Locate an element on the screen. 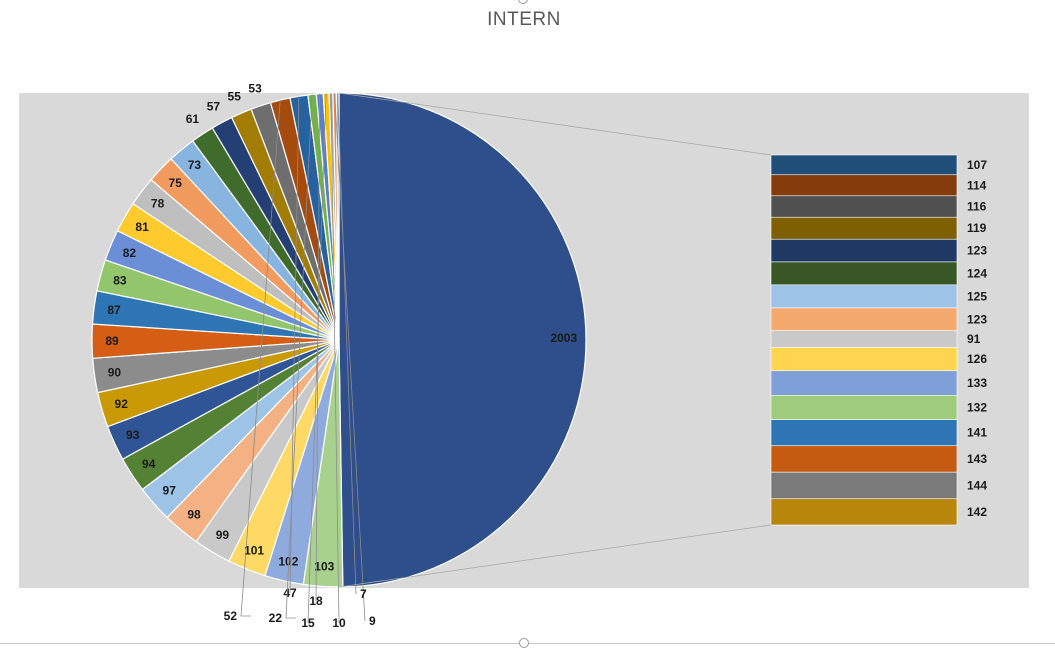 This screenshot has height=648, width=1055. pie-data-label: 78 is located at coordinates (158, 204).